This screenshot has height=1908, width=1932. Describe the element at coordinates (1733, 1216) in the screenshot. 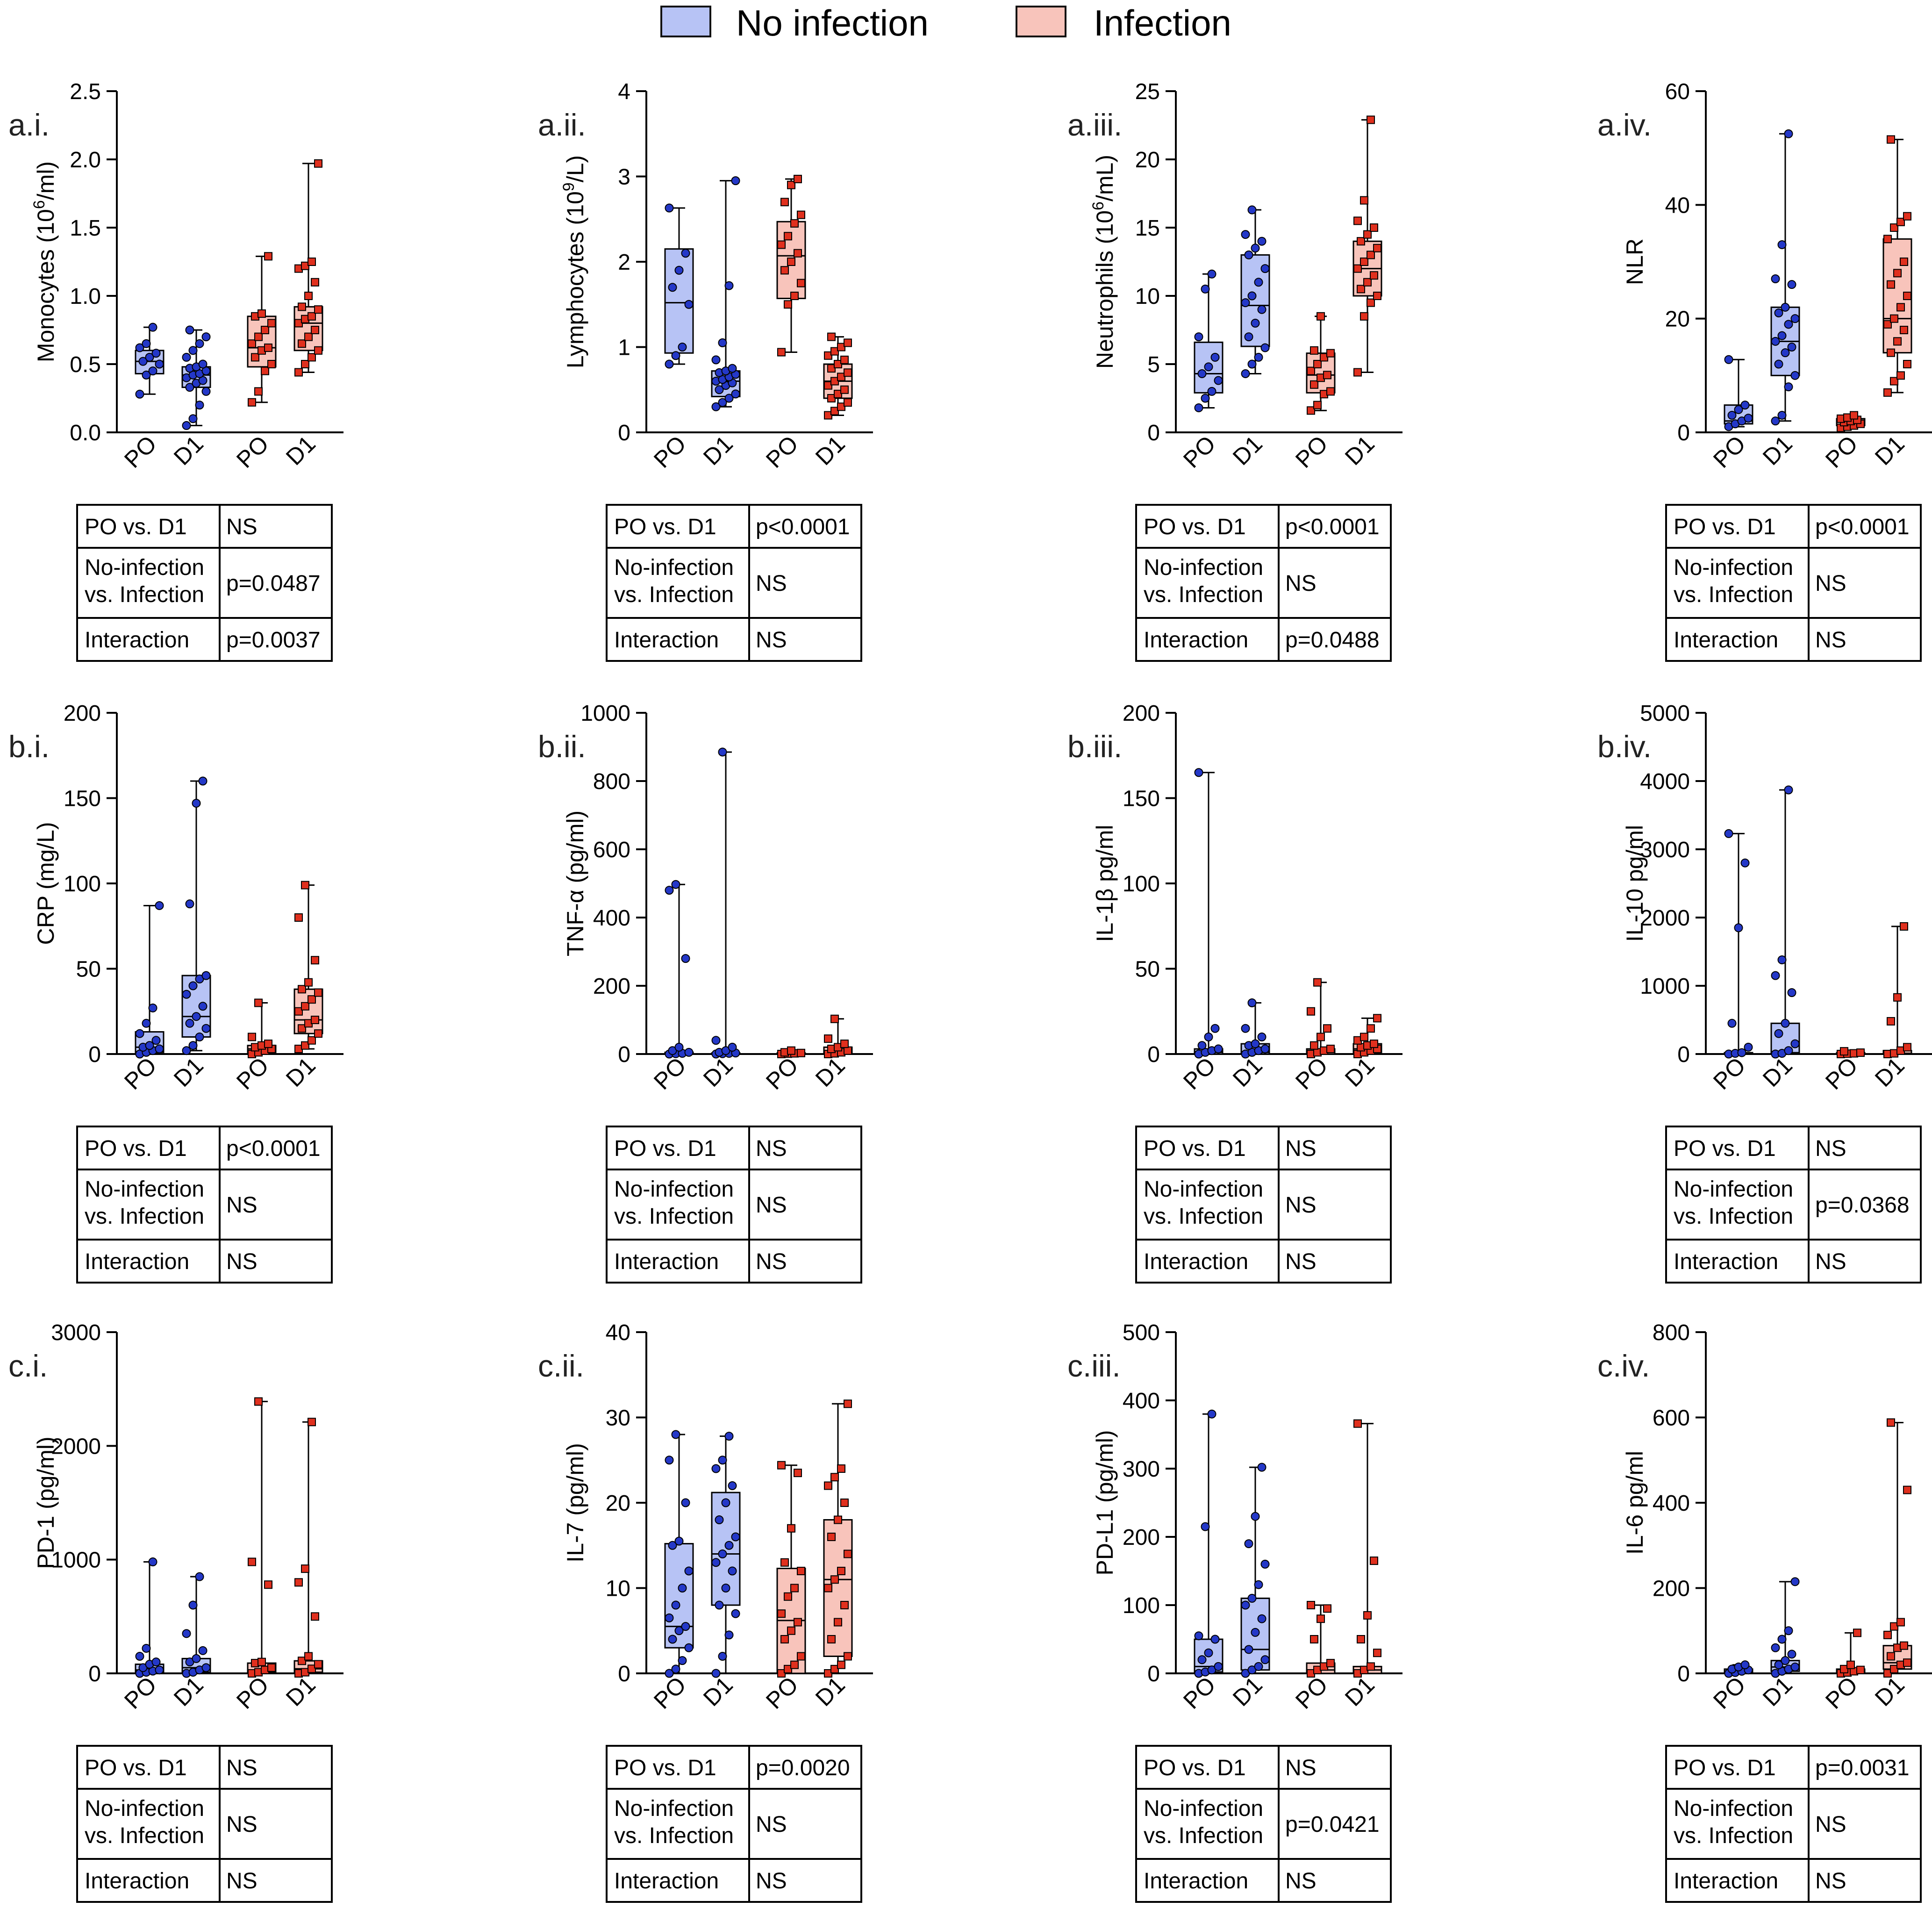

I see `stats-row-label: vs. Infection` at that location.